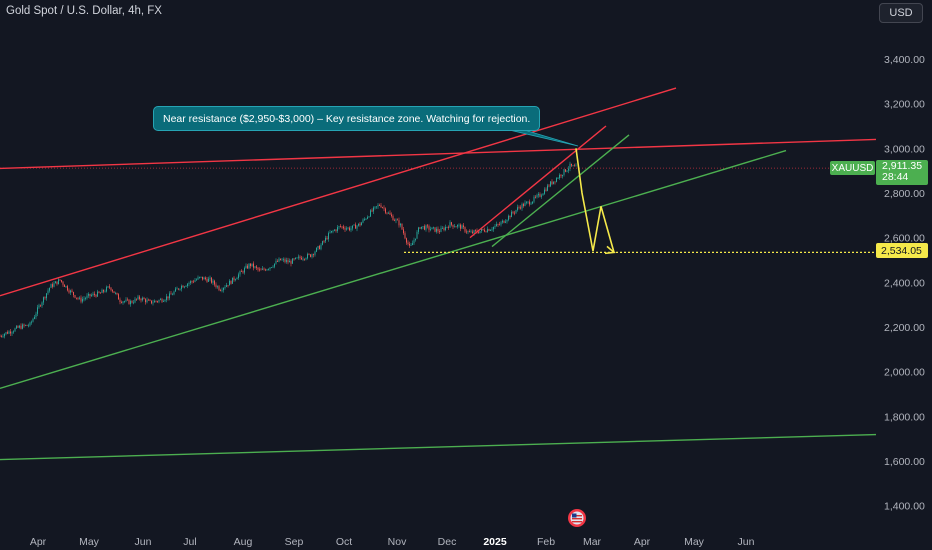 The image size is (932, 550). Describe the element at coordinates (901, 13) in the screenshot. I see `currency-button: USD` at that location.